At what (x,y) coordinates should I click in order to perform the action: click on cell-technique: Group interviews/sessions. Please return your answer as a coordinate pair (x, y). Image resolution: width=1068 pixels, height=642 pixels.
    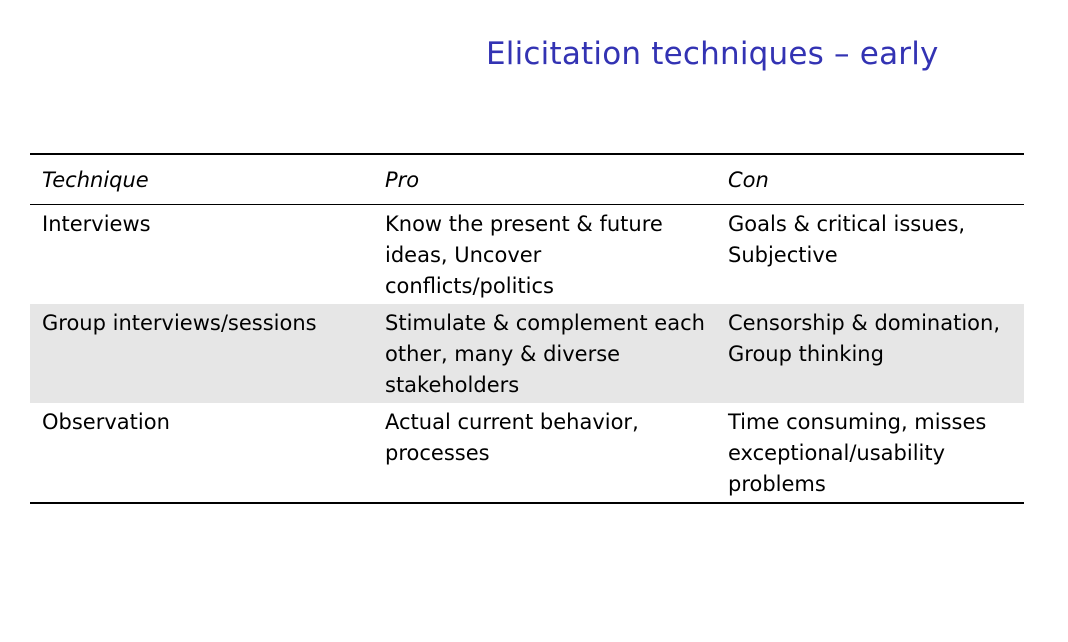
    Looking at the image, I should click on (201, 353).